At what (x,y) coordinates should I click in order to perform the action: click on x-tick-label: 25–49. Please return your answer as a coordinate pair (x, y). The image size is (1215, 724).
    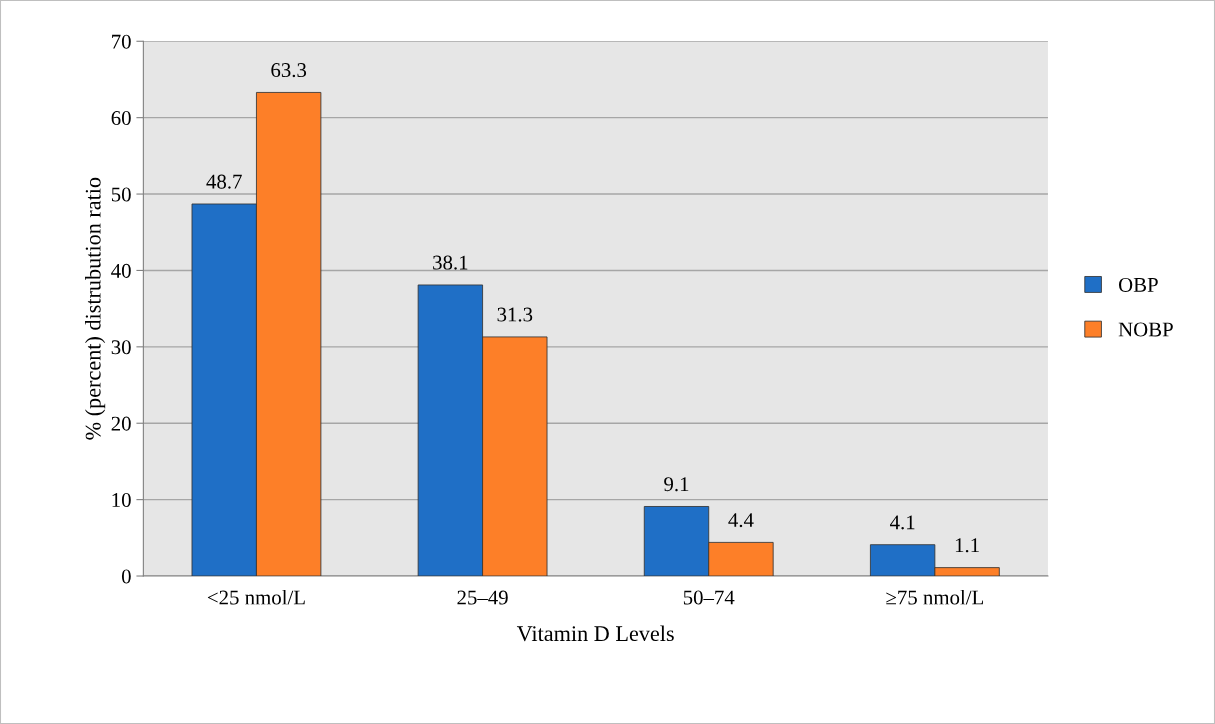
    Looking at the image, I should click on (482, 597).